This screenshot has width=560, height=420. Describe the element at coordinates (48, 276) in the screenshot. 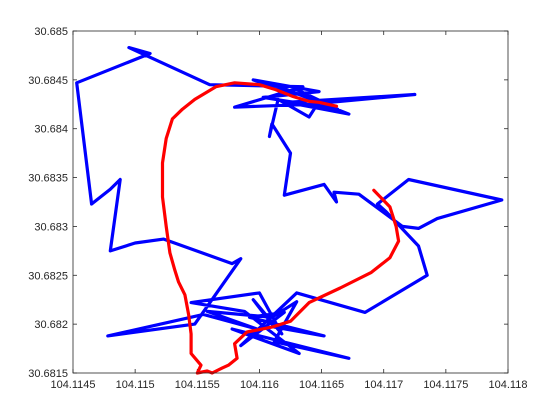

I see `y-tick-label: 30.6825` at that location.